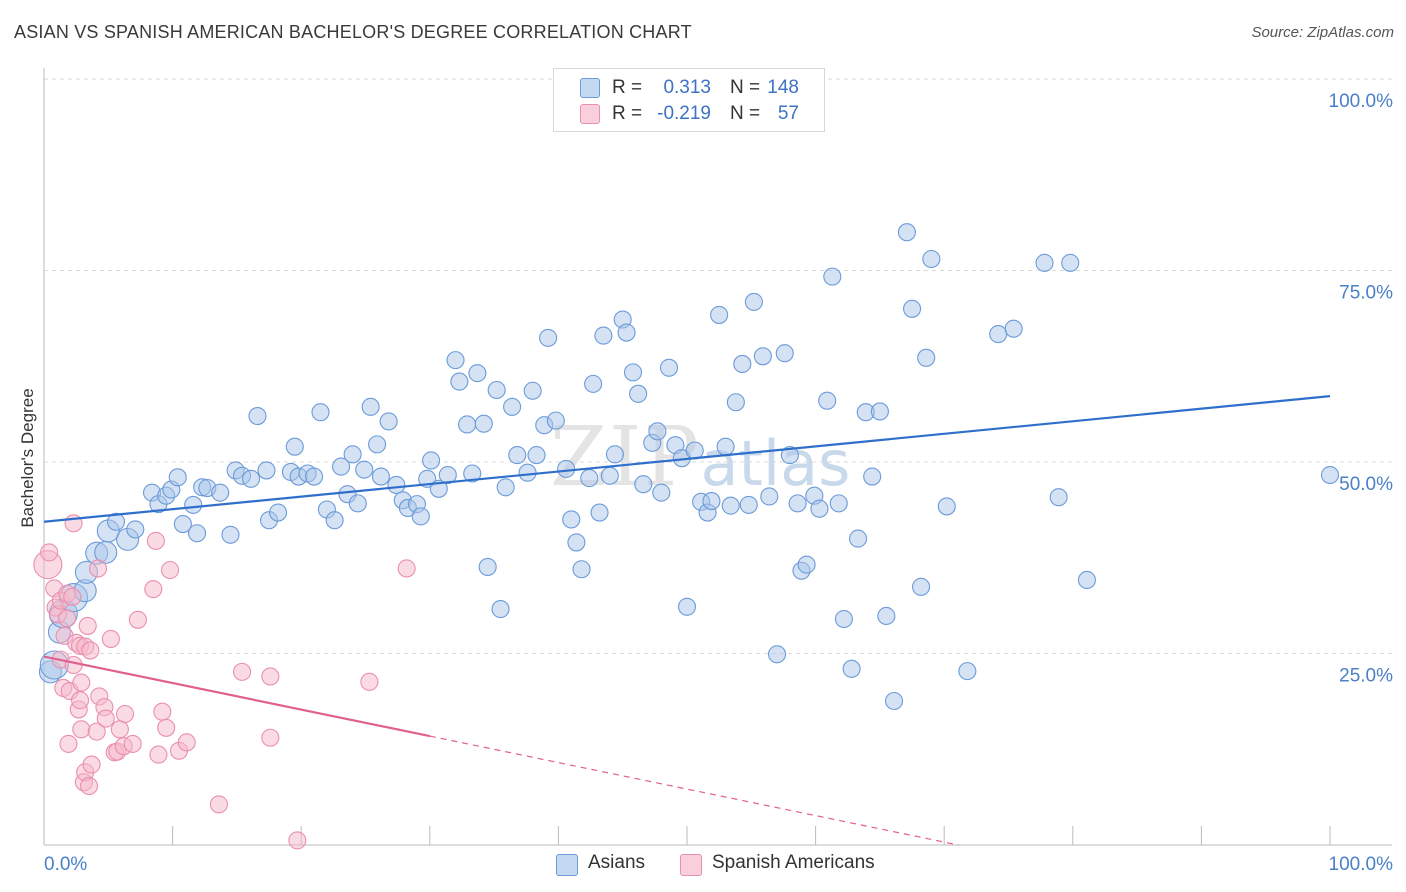 This screenshot has width=1406, height=892. Describe the element at coordinates (703, 865) in the screenshot. I see `series-legend: Asians Spanish Americans` at that location.